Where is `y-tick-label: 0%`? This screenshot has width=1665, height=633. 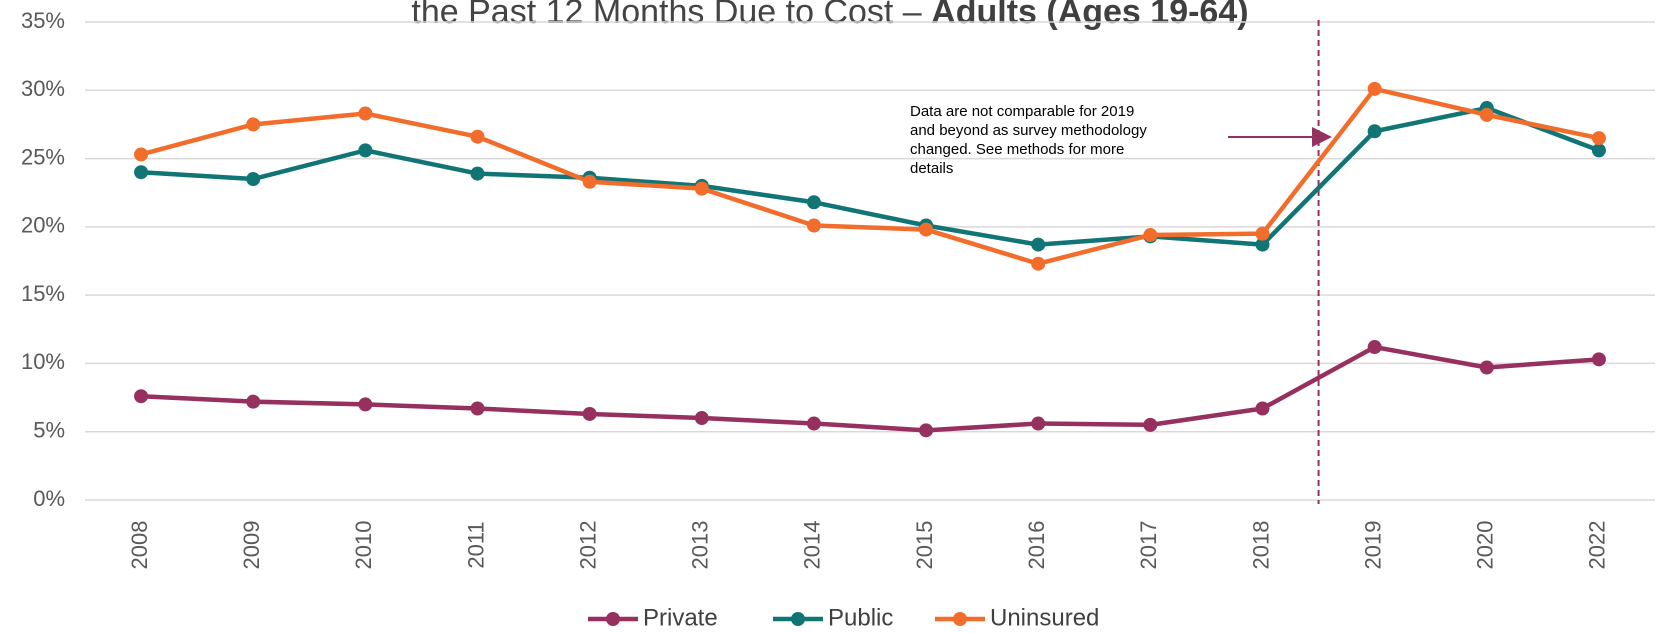
y-tick-label: 0% is located at coordinates (49, 498).